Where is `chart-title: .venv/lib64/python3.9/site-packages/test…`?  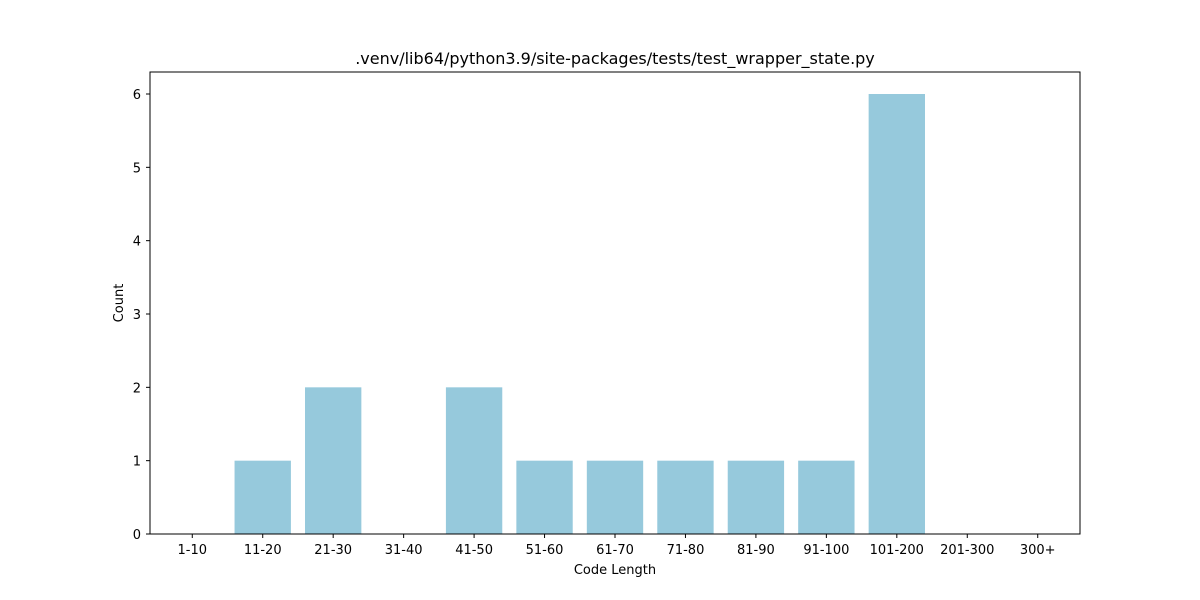
chart-title: .venv/lib64/python3.9/site-packages/test… is located at coordinates (615, 59).